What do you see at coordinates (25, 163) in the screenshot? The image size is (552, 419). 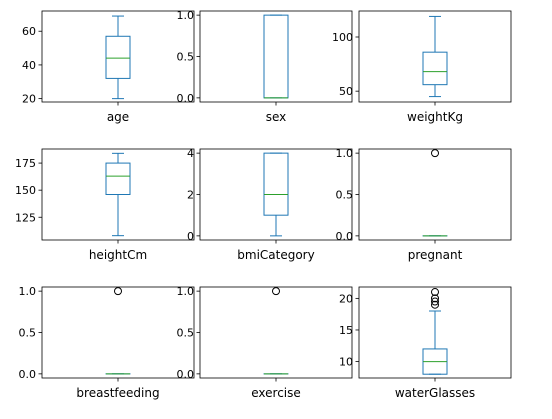 I see `y-tick-label: 175` at bounding box center [25, 163].